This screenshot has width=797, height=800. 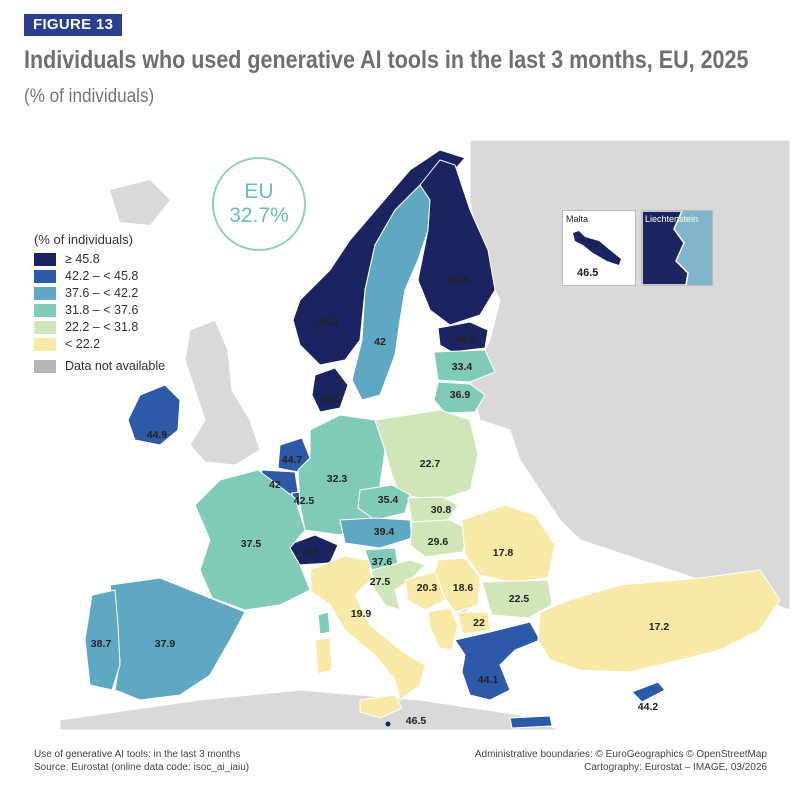 I want to click on label-north-macedonia: 22, so click(x=479, y=623).